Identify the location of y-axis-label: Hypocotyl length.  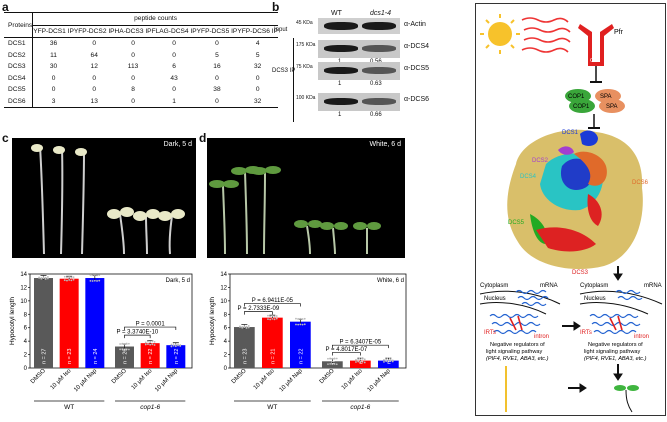
(212, 321).